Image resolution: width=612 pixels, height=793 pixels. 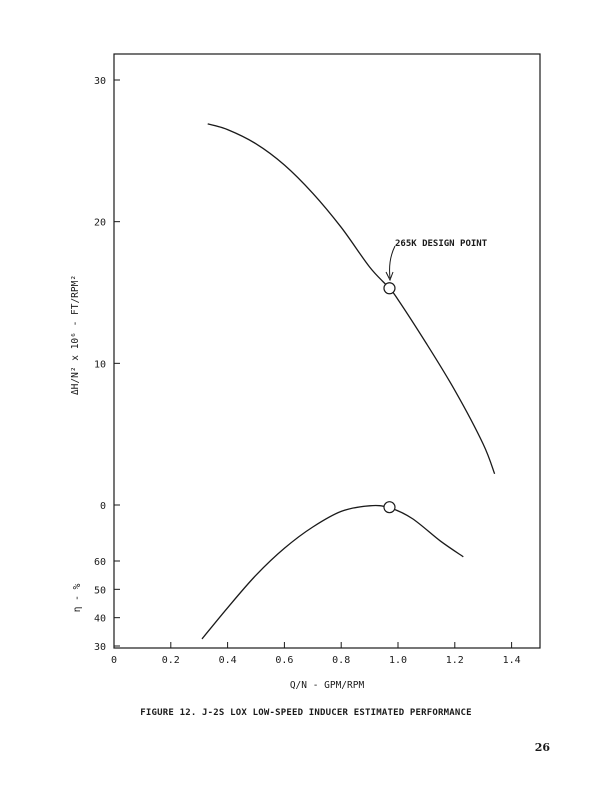 I want to click on upper-y-tick-label: 0, so click(x=103, y=506).